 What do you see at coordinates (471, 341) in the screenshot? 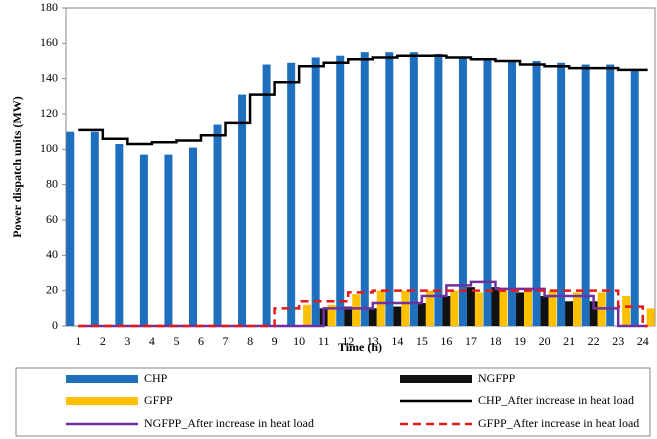
I see `x-tick-label: 17` at bounding box center [471, 341].